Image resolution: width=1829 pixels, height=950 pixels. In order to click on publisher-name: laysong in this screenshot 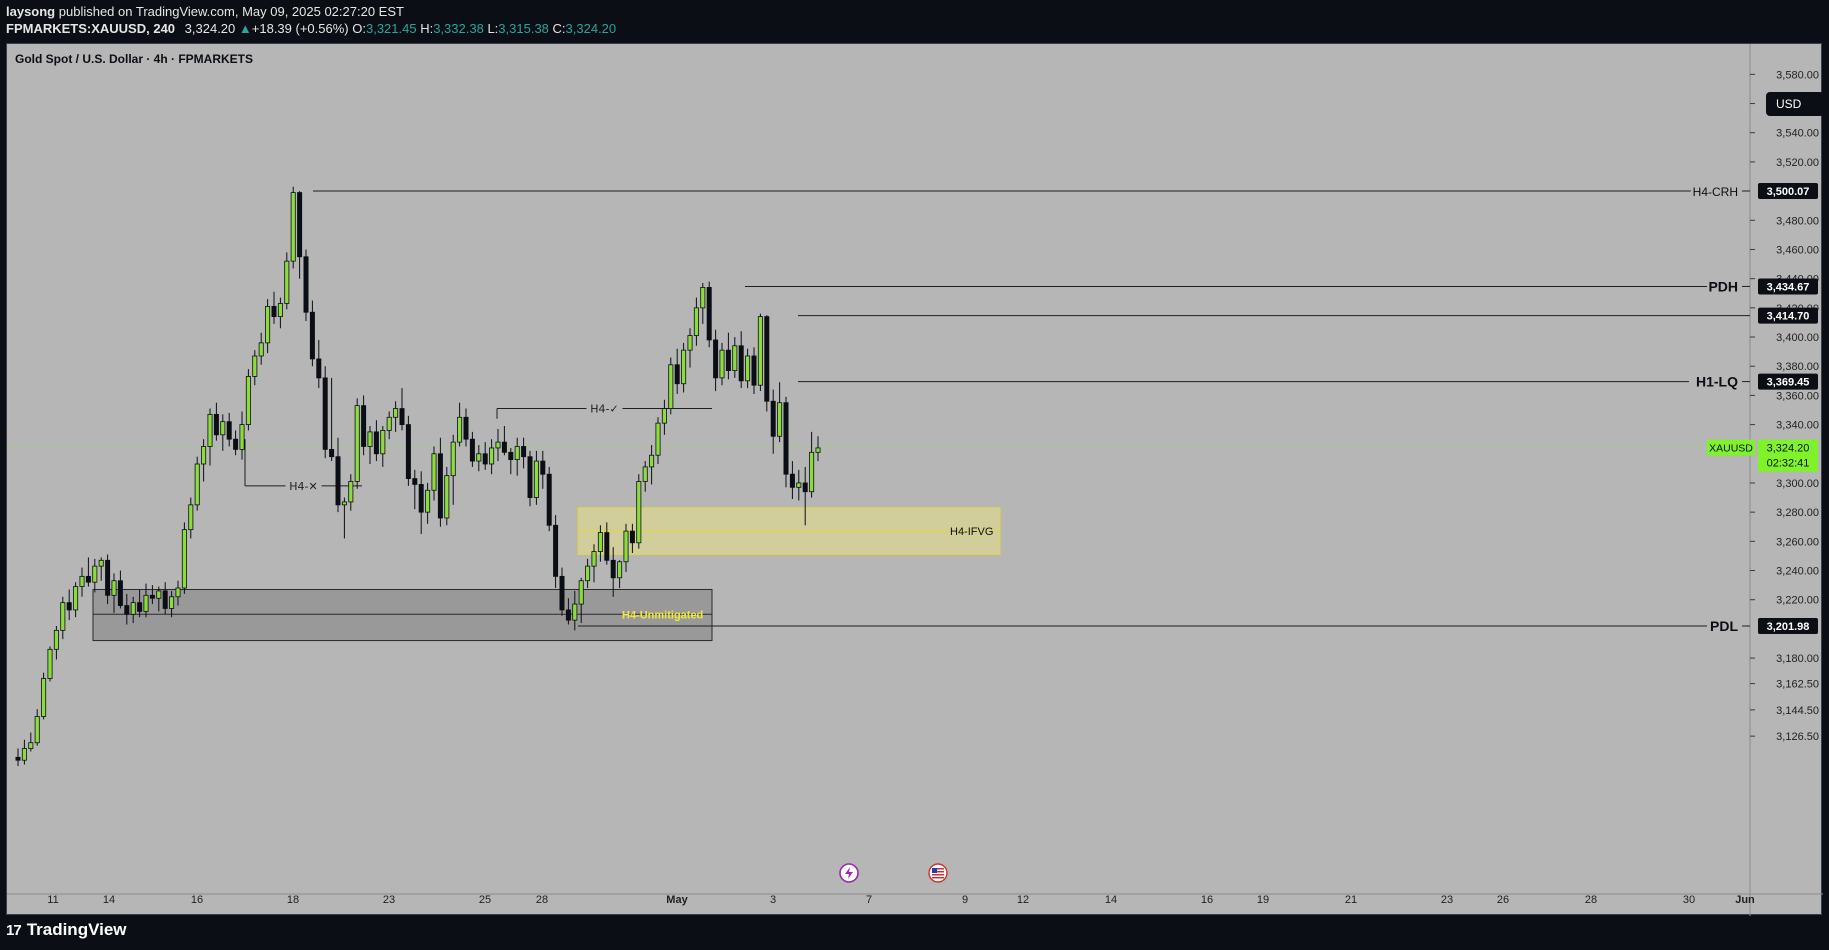, I will do `click(31, 11)`.